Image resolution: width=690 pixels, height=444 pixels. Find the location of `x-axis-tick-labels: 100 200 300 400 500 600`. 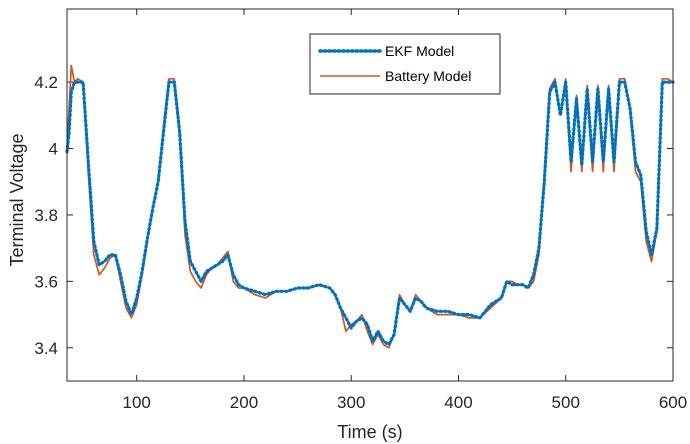

x-axis-tick-labels: 100 200 300 400 500 600 is located at coordinates (405, 402).